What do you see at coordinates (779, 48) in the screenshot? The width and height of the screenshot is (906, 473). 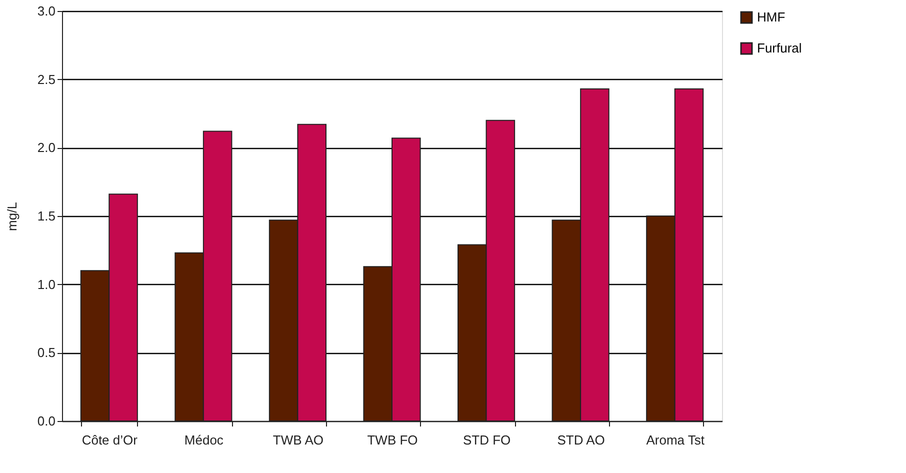 I see `legend-label: Furfural` at bounding box center [779, 48].